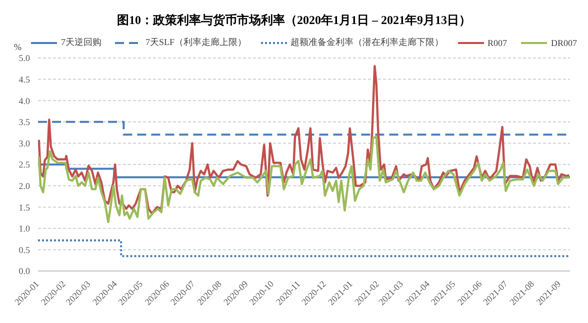  What do you see at coordinates (81, 42) in the screenshot?
I see `legend-label: 7天逆回购` at bounding box center [81, 42].